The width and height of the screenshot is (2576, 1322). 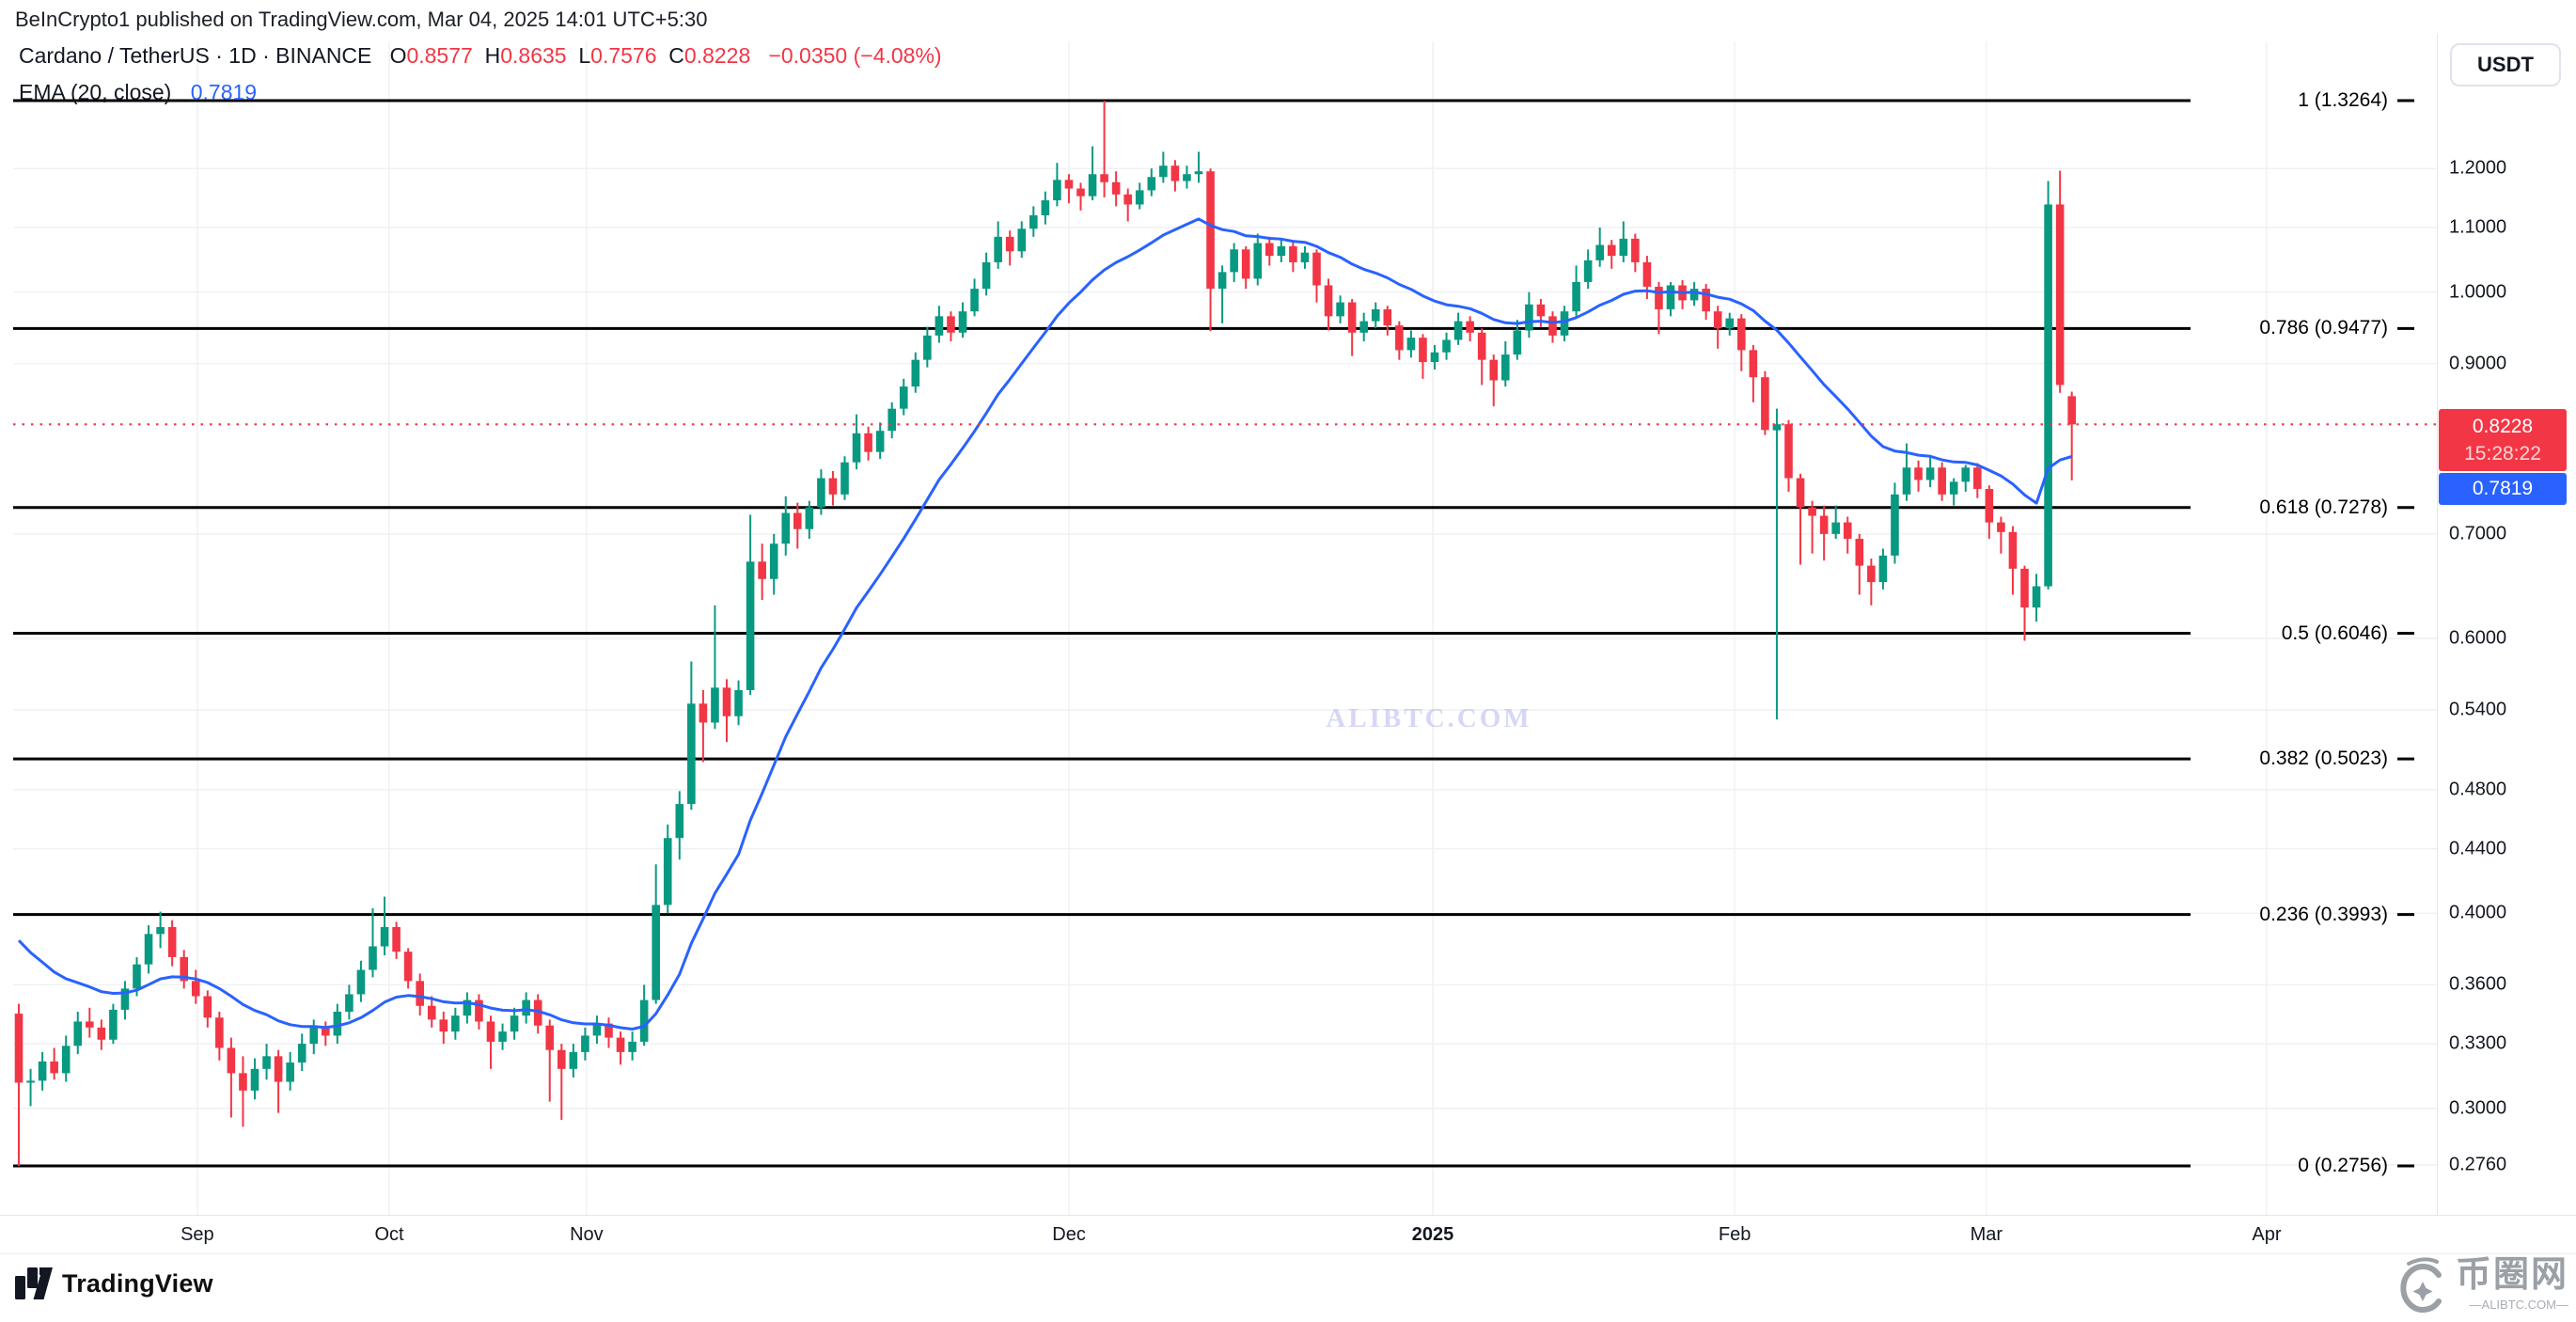 What do you see at coordinates (1288, 1288) in the screenshot?
I see `footer: TradingView` at bounding box center [1288, 1288].